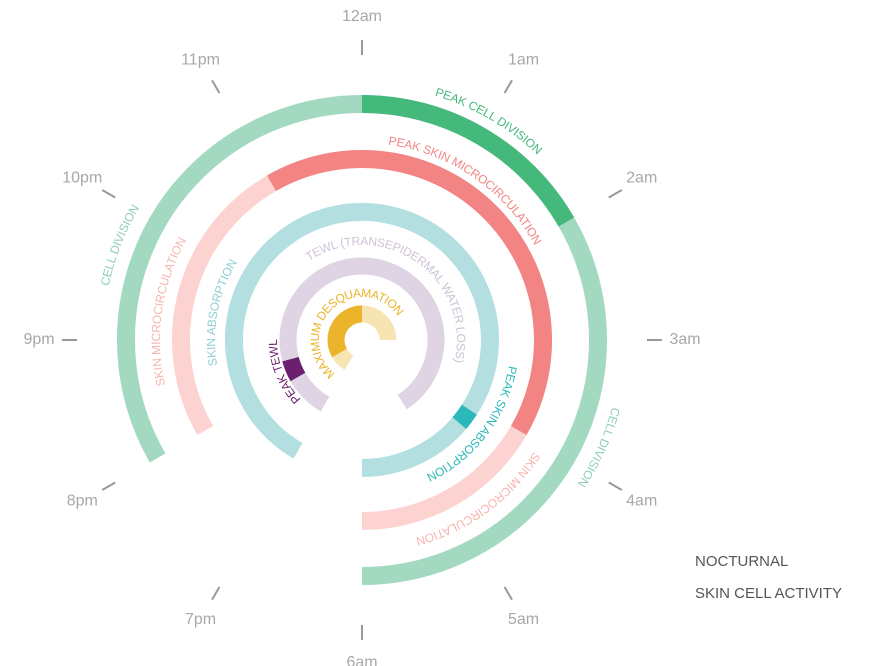 Image resolution: width=872 pixels, height=666 pixels. I want to click on chart-title: SKIN CELL ACTIVITY, so click(768, 593).